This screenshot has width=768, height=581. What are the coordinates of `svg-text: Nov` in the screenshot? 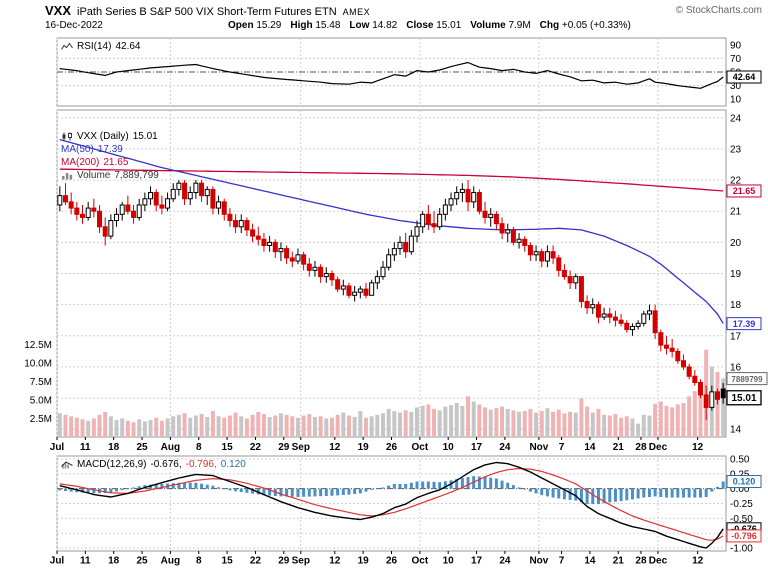 It's located at (538, 447).